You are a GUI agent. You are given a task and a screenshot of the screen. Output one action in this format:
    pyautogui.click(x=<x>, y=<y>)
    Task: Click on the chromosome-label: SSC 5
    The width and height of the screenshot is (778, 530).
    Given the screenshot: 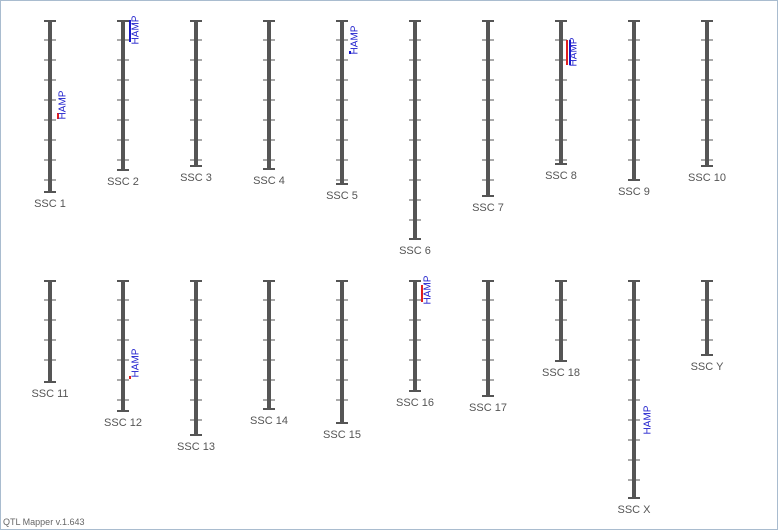 What is the action you would take?
    pyautogui.click(x=342, y=196)
    